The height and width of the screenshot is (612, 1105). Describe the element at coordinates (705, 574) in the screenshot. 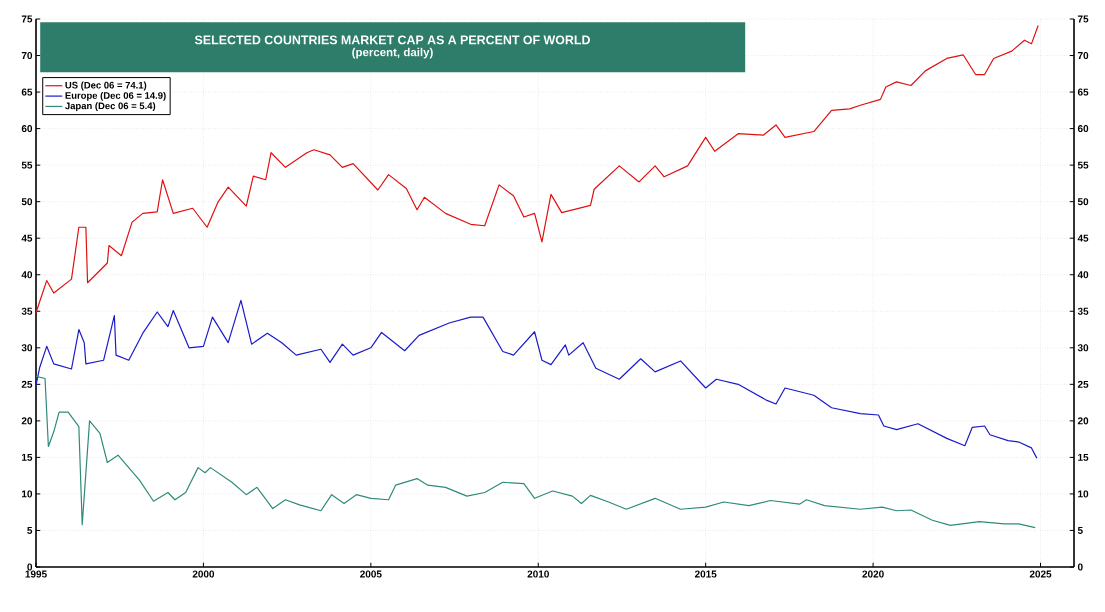

I see `x-tick-label: 2015` at that location.